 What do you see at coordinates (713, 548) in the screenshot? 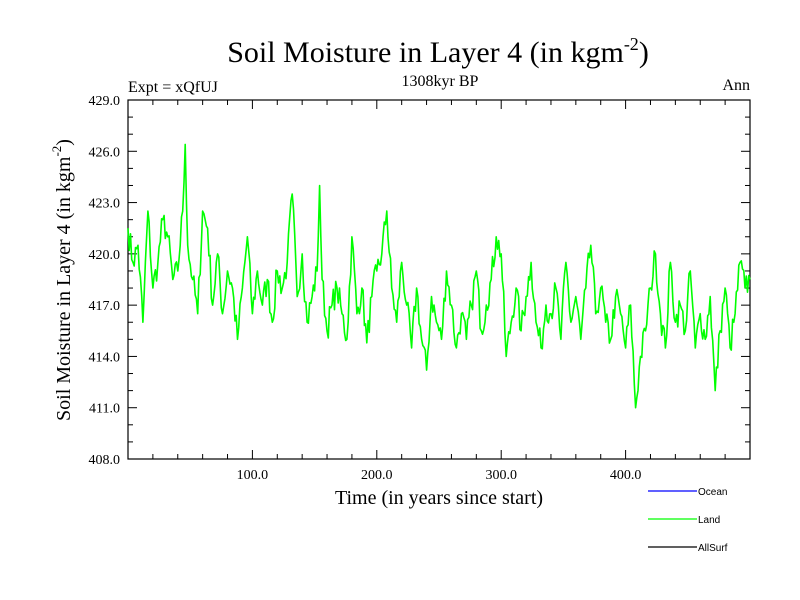
I see `legend-allsurf-label: AllSurf` at bounding box center [713, 548].